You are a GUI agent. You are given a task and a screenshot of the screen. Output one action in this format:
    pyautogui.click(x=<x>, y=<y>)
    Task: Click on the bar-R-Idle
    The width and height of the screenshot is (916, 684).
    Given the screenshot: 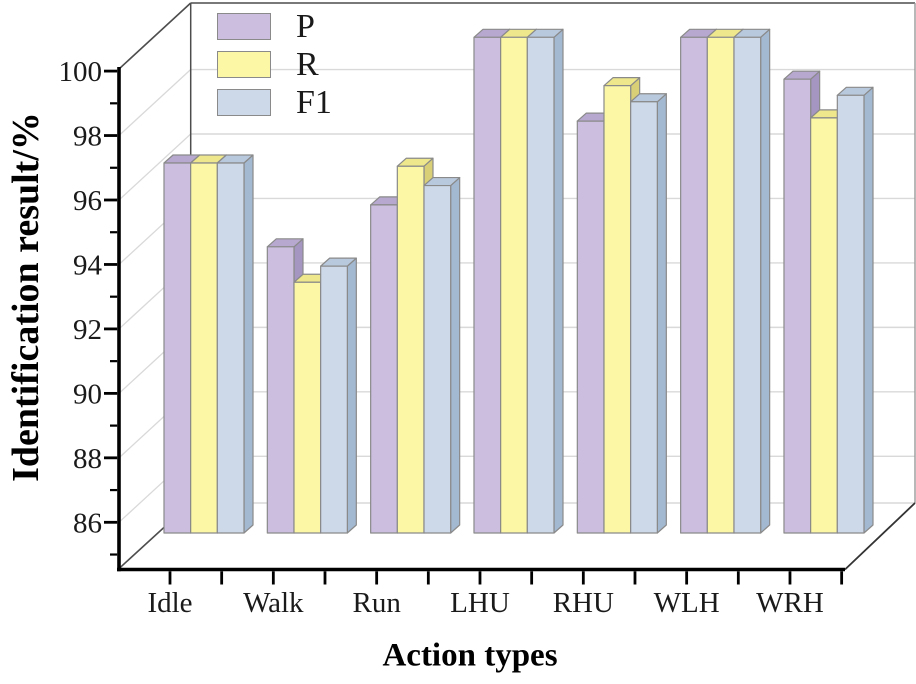 What is the action you would take?
    pyautogui.click(x=204, y=348)
    